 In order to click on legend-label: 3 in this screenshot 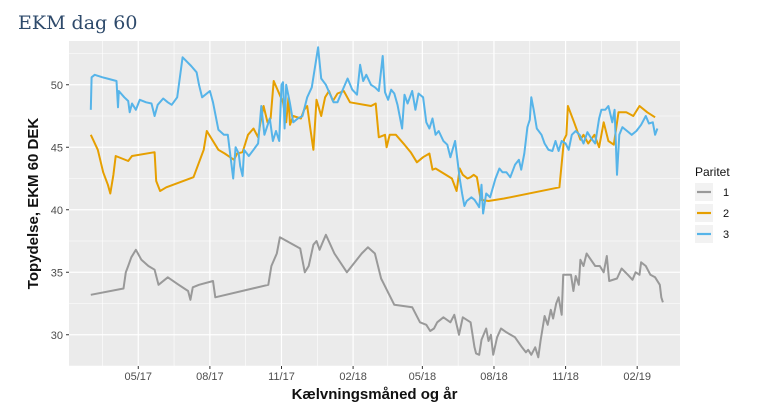, I will do `click(726, 235)`.